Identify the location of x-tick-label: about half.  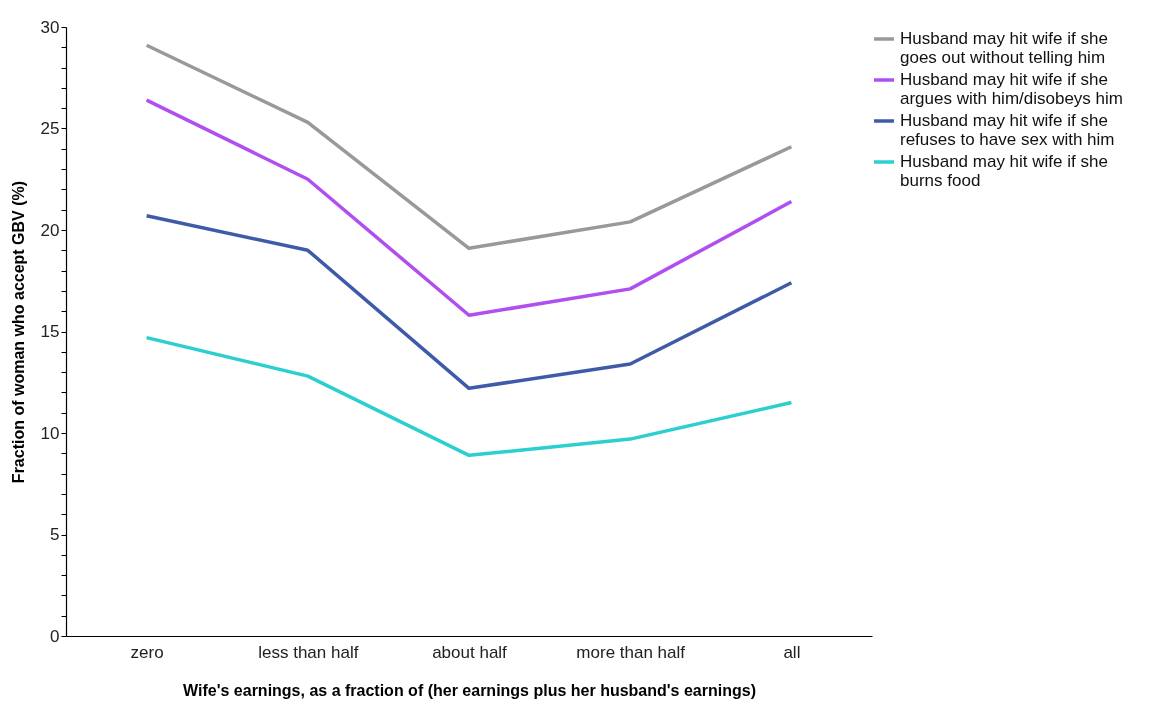
(470, 652).